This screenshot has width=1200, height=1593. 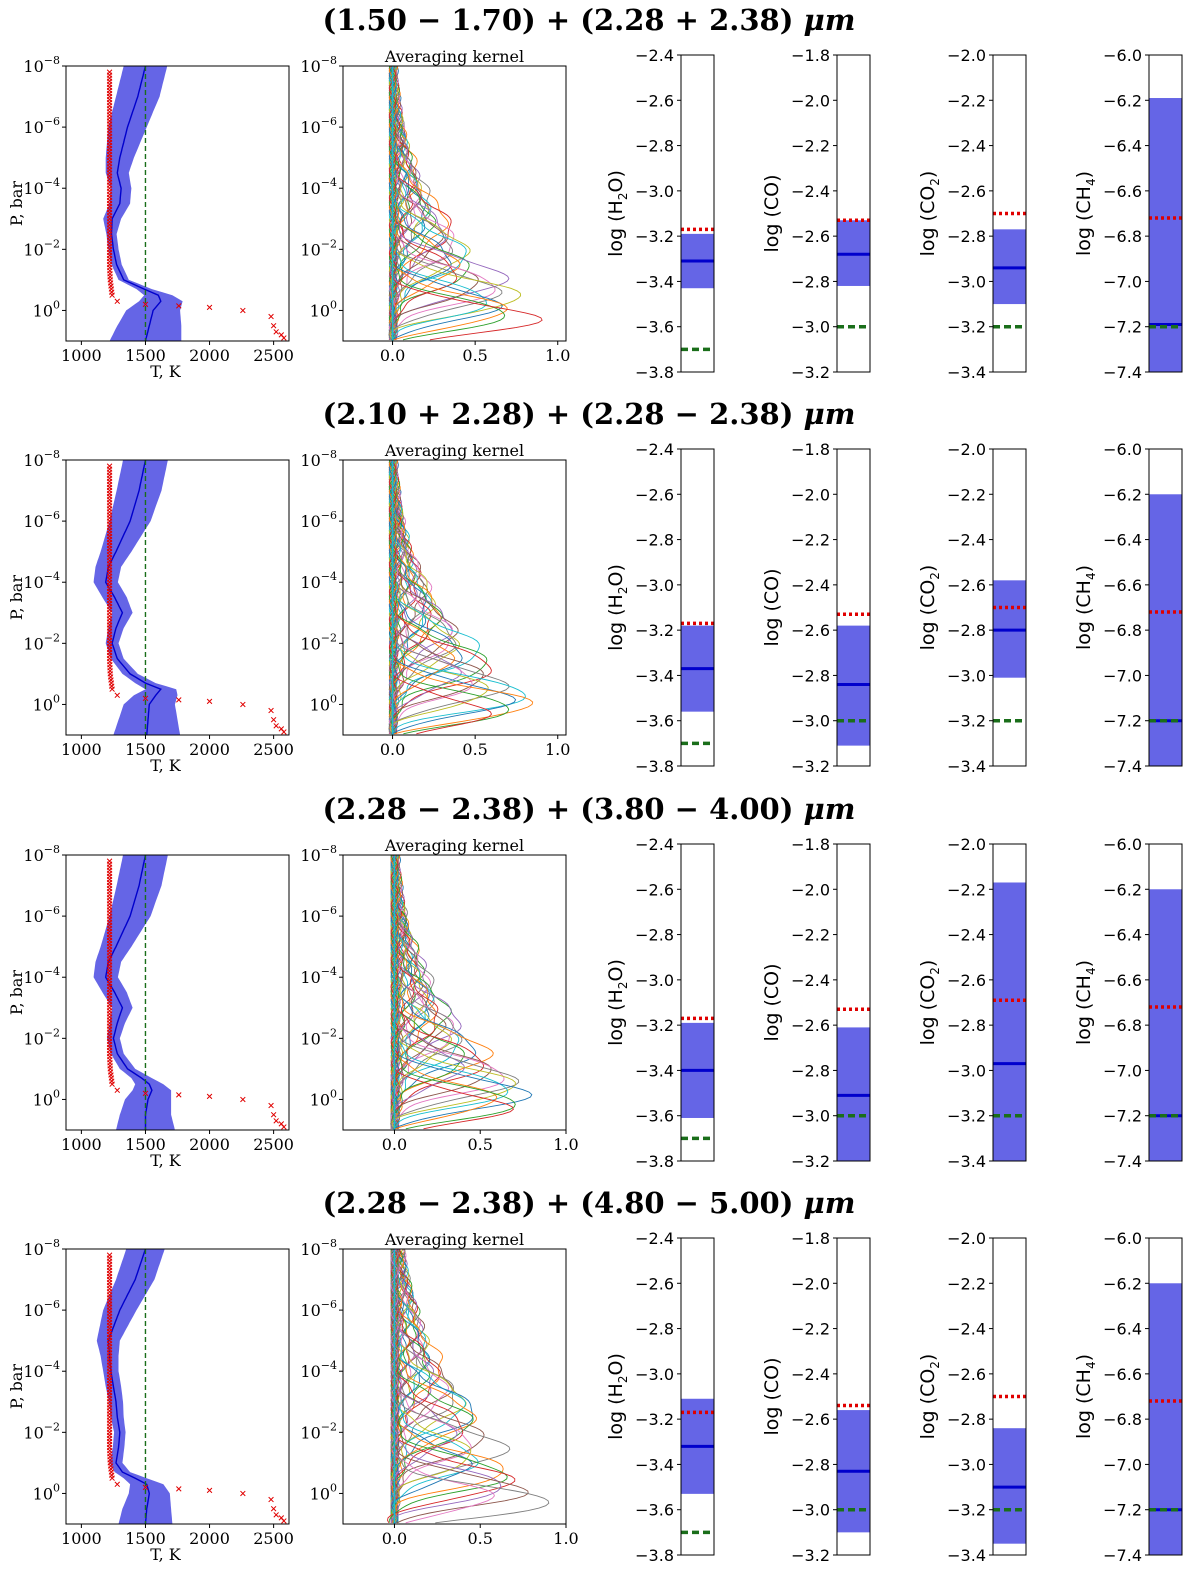 What do you see at coordinates (273, 355) in the screenshot?
I see `x-tick-label: 2500` at bounding box center [273, 355].